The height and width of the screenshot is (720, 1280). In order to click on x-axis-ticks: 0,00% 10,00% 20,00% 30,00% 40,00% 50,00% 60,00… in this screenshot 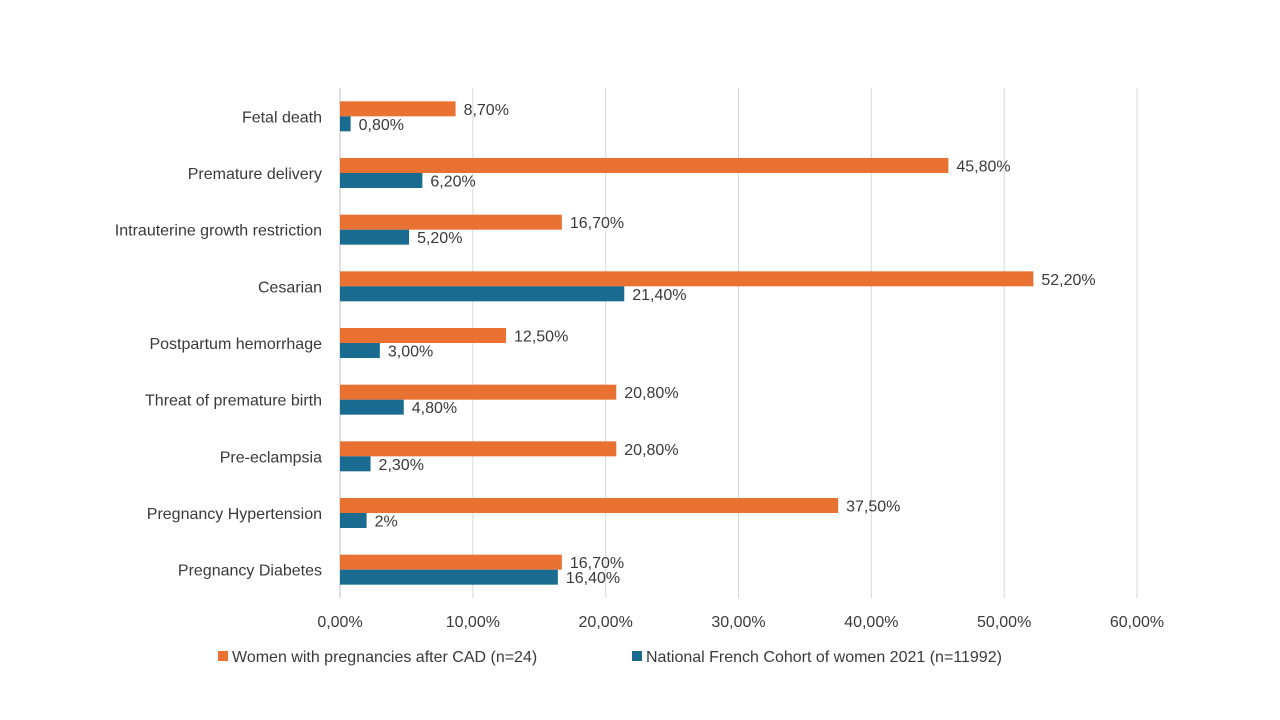, I will do `click(740, 622)`.